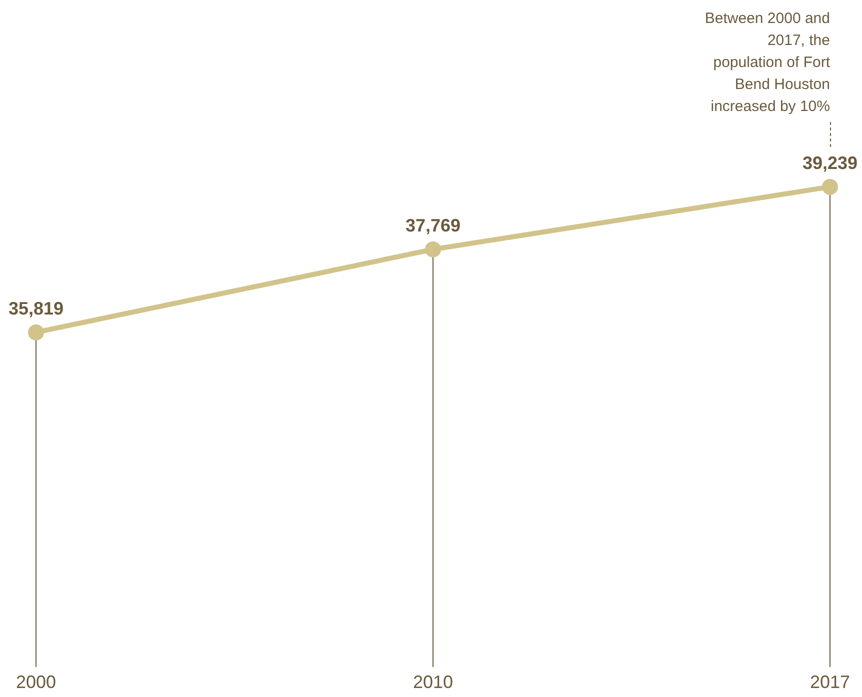 Image resolution: width=862 pixels, height=697 pixels. Describe the element at coordinates (36, 308) in the screenshot. I see `data-label: 35,819` at that location.